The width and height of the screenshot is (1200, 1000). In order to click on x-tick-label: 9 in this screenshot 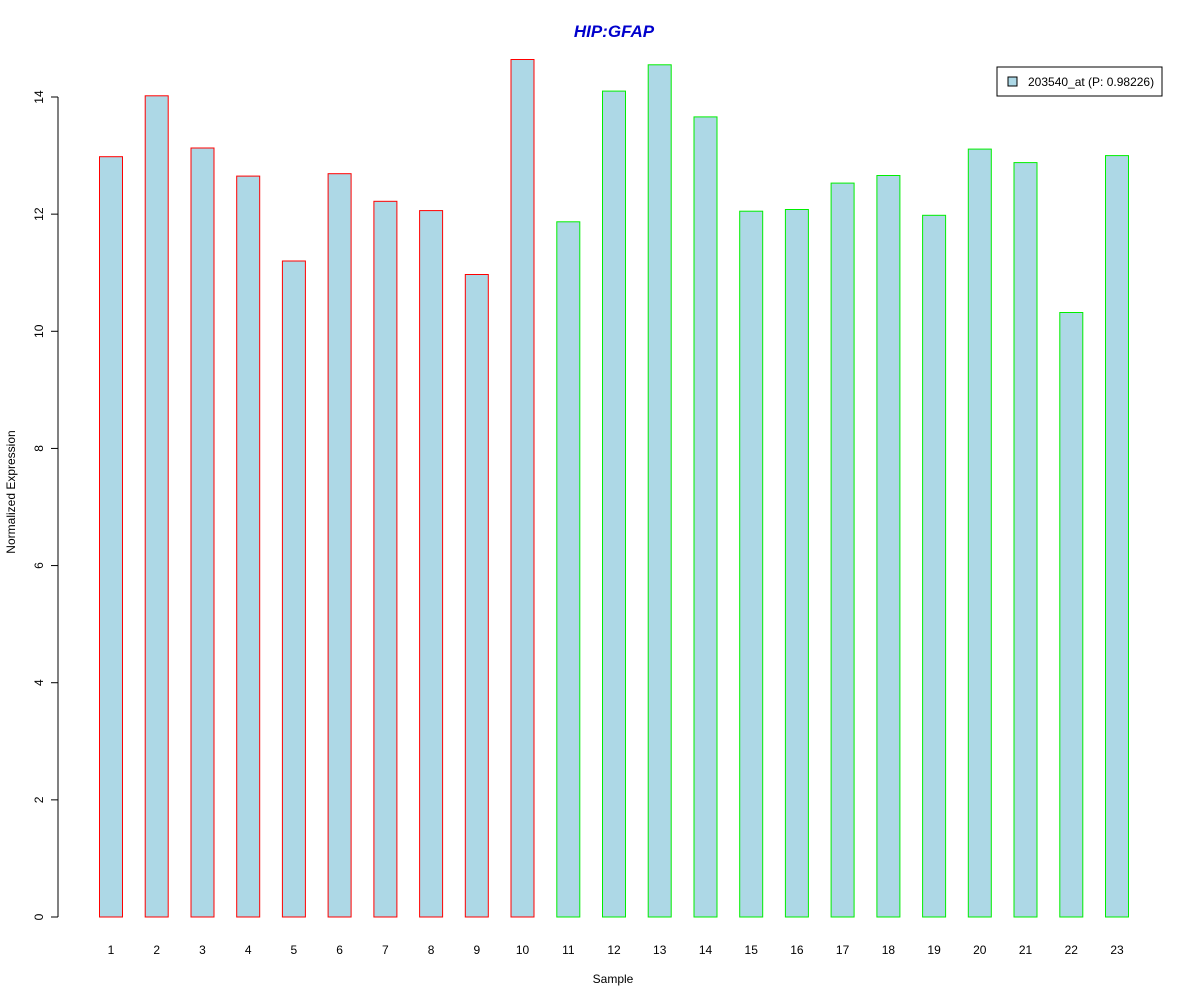, I will do `click(476, 950)`.